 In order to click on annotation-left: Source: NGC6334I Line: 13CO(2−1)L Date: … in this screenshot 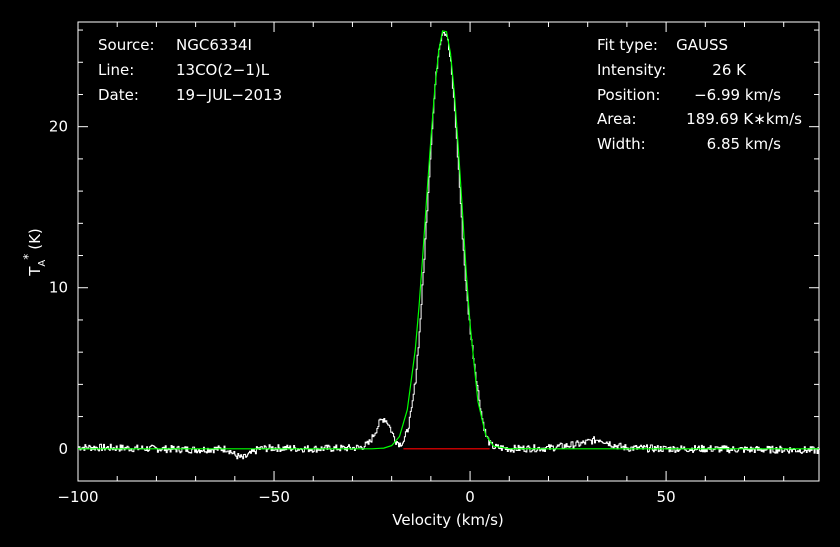, I will do `click(190, 70)`.